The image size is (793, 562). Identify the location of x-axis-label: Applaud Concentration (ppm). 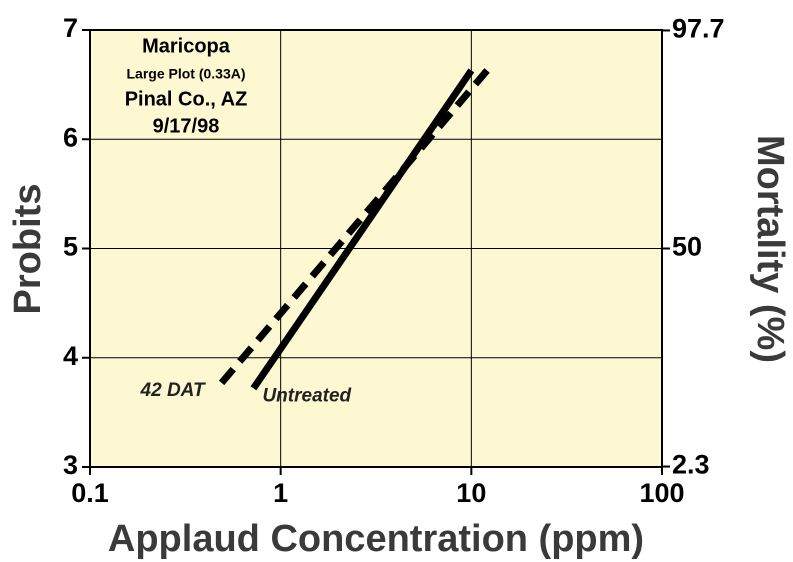
(376, 539).